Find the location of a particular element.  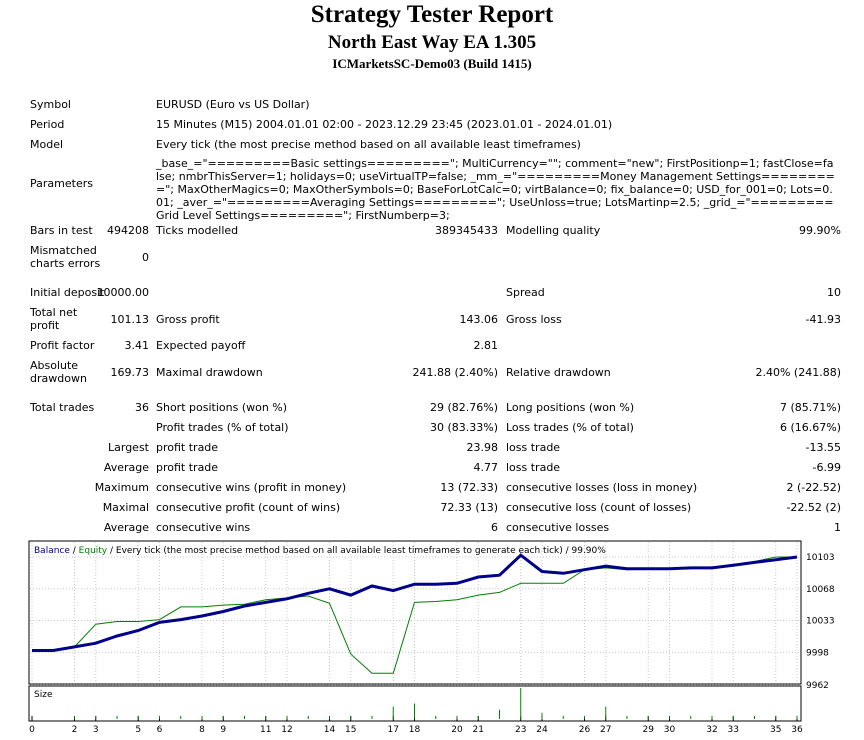

x-tick-label: 29 is located at coordinates (649, 730).